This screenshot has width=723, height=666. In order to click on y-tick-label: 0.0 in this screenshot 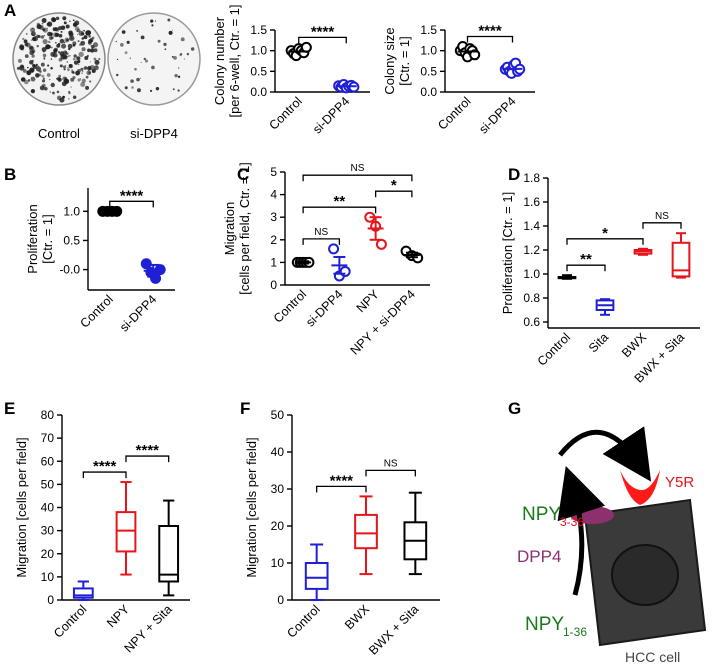, I will do `click(428, 92)`.